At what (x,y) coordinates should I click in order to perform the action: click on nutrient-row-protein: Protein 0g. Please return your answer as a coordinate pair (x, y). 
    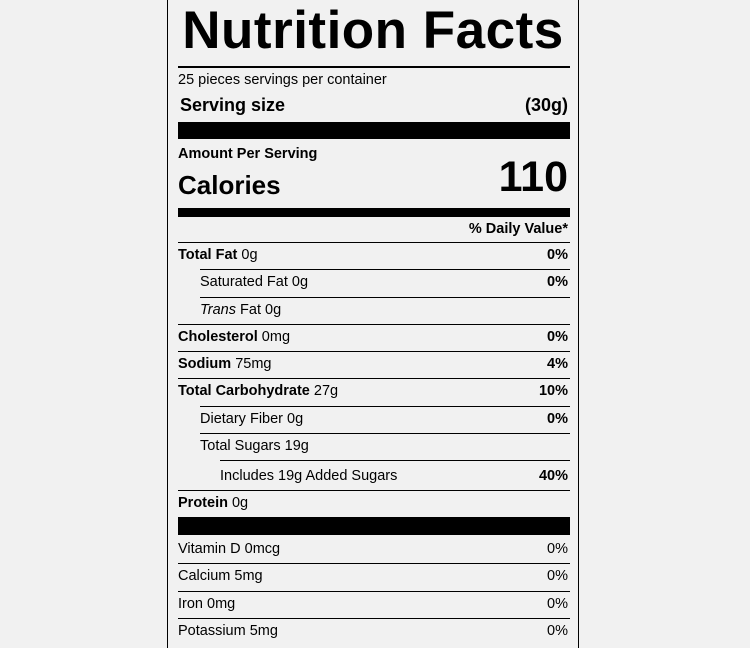
    Looking at the image, I should click on (374, 503).